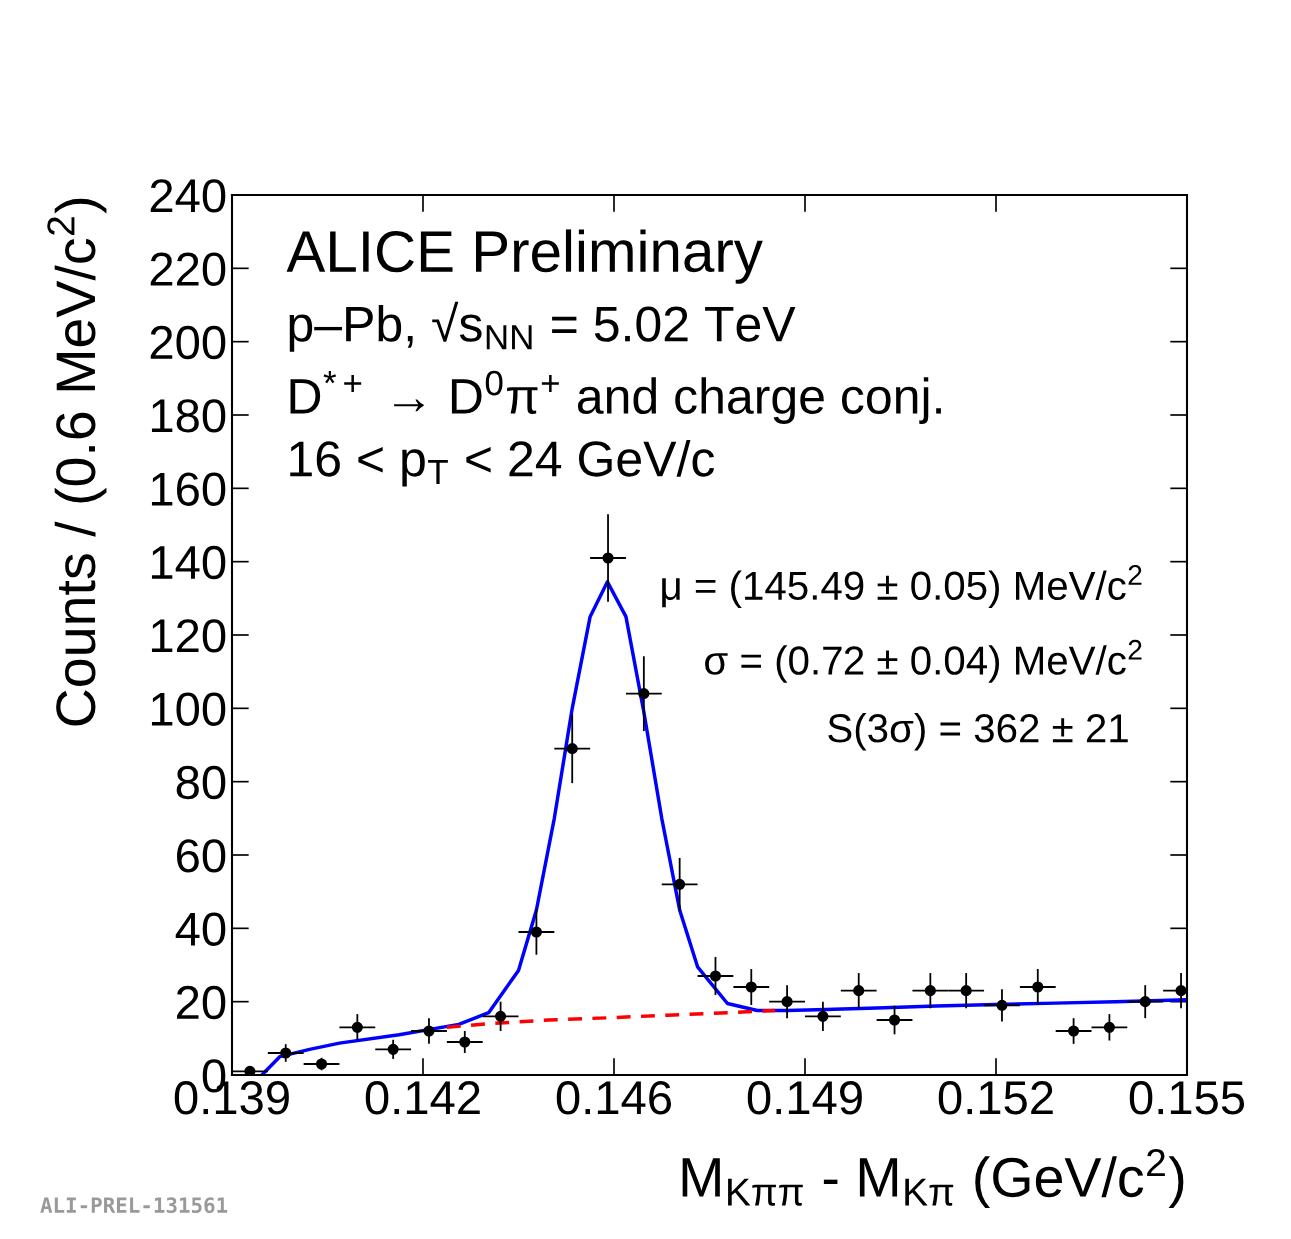 The width and height of the screenshot is (1291, 1239). I want to click on text: ALI-PREL-131561, so click(134, 1205).